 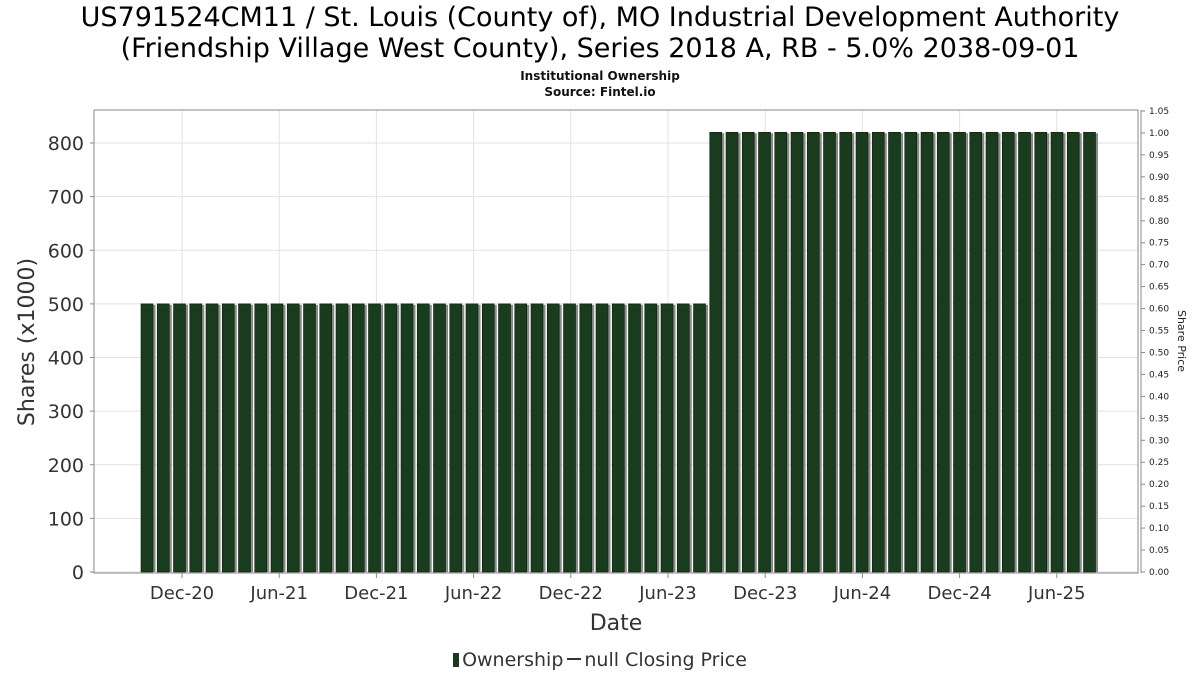 I want to click on legend-ownership-label: Ownership, so click(x=513, y=660).